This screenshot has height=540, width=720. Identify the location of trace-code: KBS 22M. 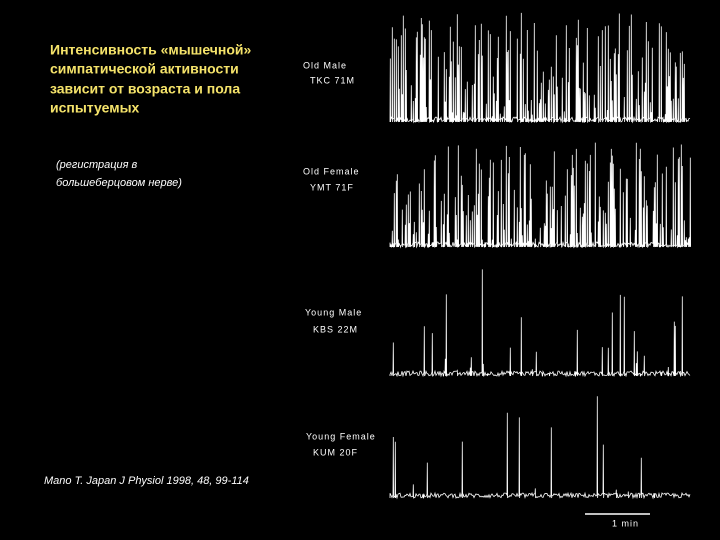
(335, 329).